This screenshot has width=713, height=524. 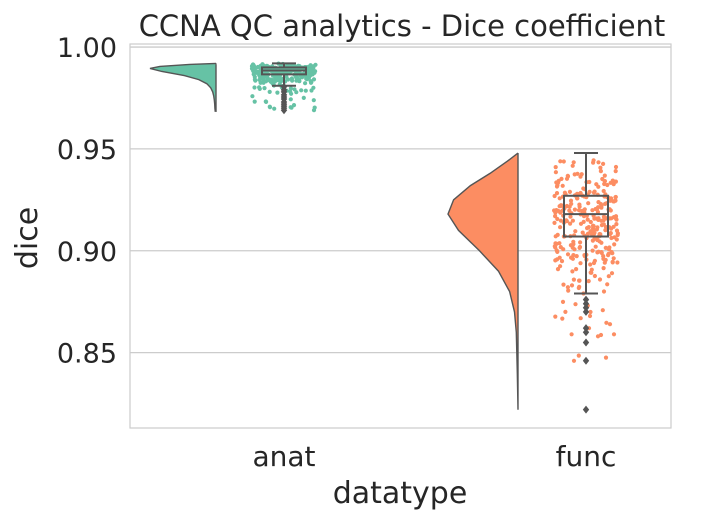 I want to click on y-tick-labels: 0.85 0.90 0.95 1.00, so click(x=87, y=201).